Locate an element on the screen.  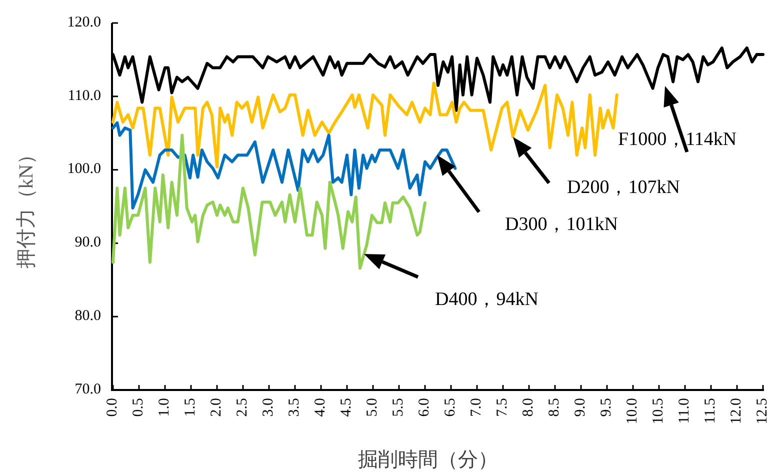
x-tick-label: 9.5 is located at coordinates (606, 407).